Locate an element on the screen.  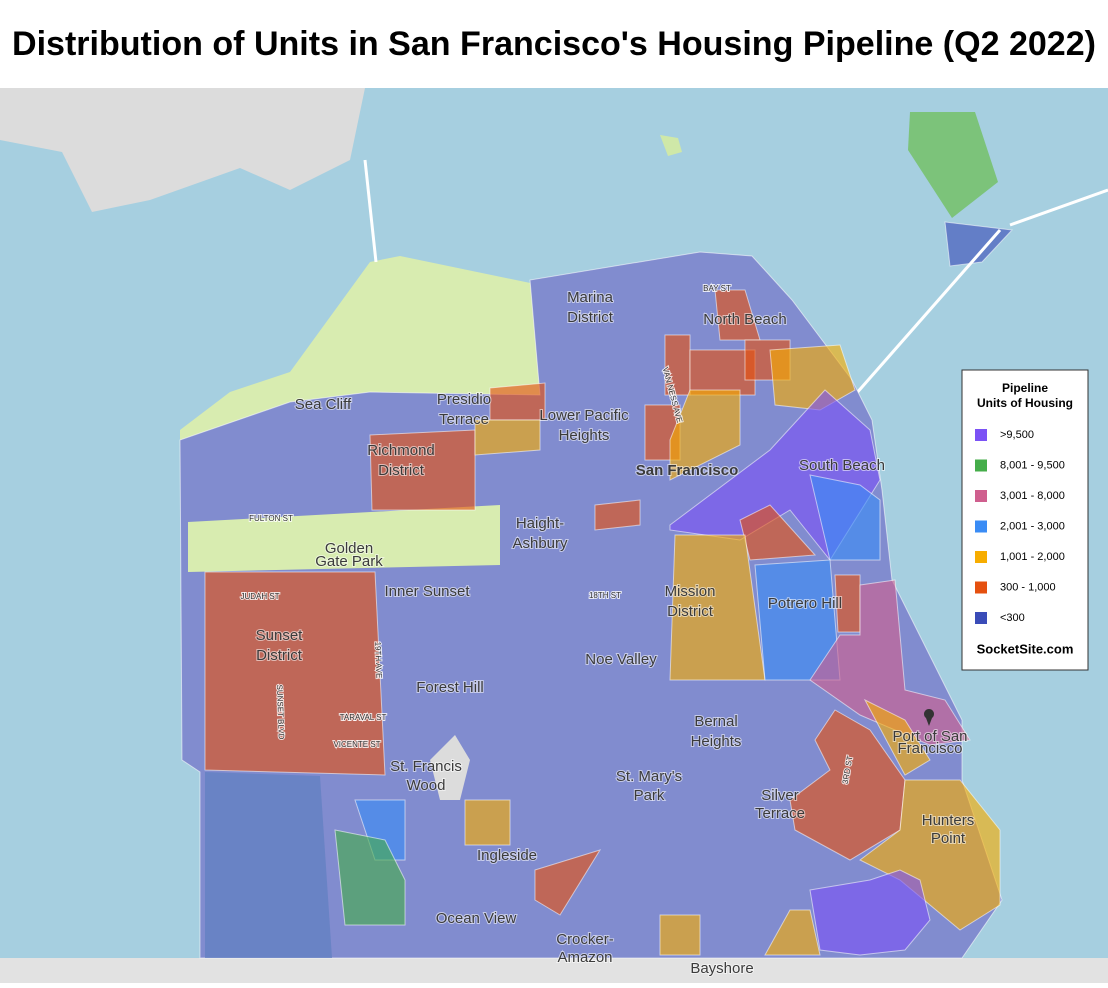
neighborhood-label: Port of San is located at coordinates (929, 736).